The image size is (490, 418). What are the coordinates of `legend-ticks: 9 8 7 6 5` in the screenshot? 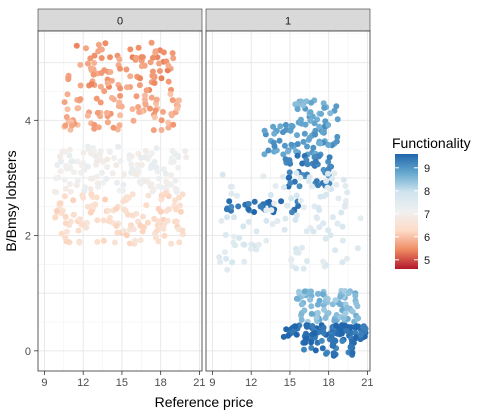 It's located at (412, 215).